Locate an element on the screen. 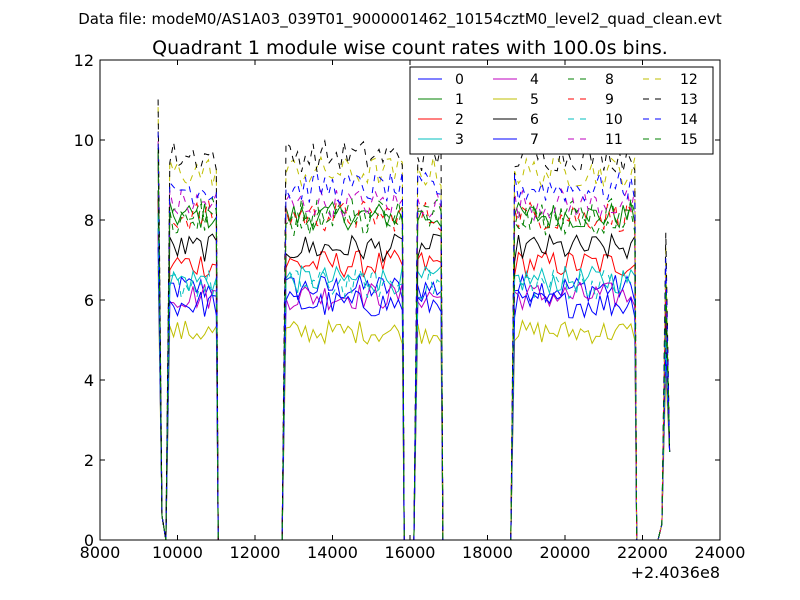  legend-label-8: 8 is located at coordinates (609, 80).